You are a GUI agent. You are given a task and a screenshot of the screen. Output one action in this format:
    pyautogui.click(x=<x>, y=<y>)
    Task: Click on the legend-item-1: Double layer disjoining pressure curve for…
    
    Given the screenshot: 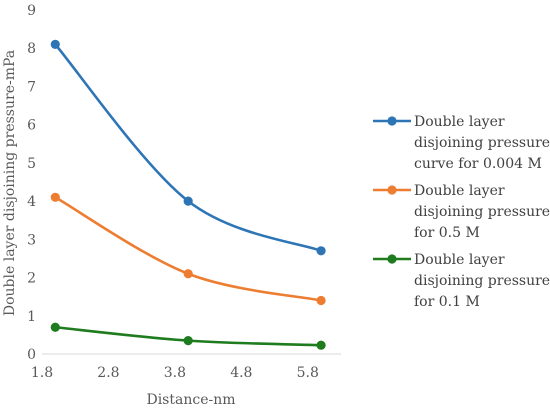 What is the action you would take?
    pyautogui.click(x=461, y=143)
    